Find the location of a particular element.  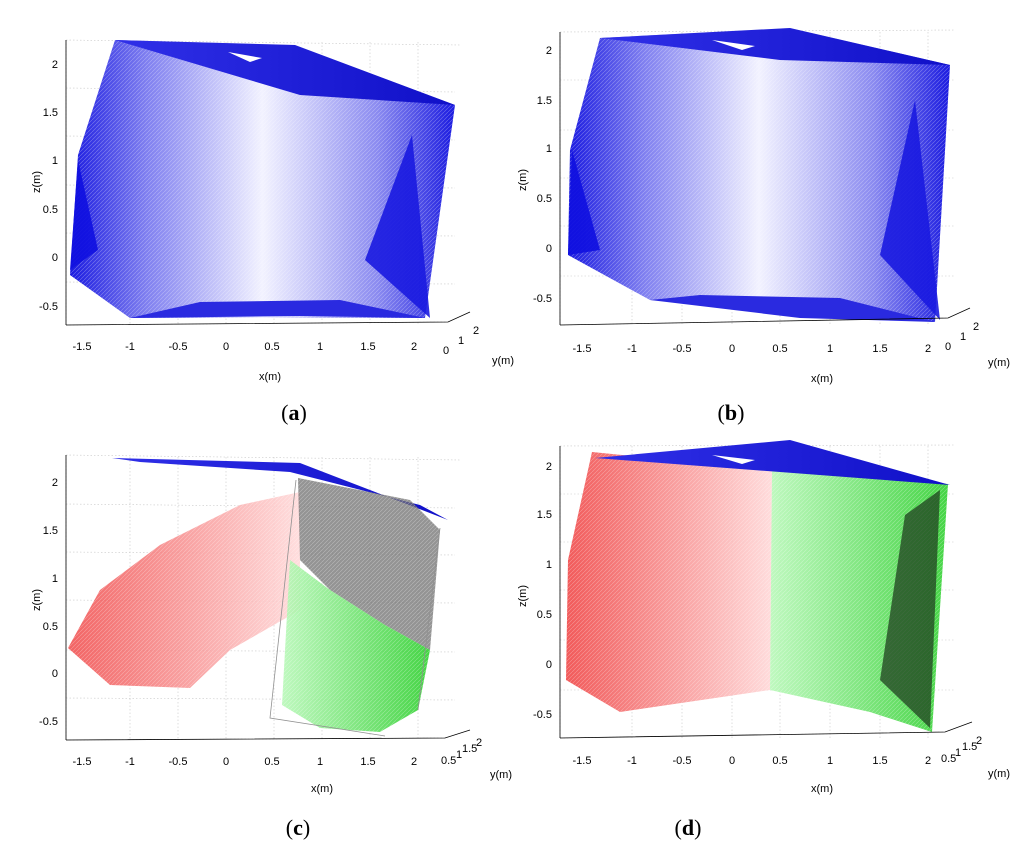

panel-d-ceiling is located at coordinates (772, 462).